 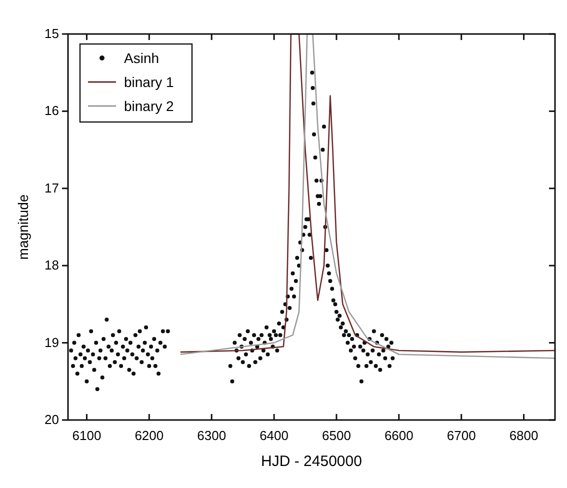 I want to click on x-tick-label: 6600, so click(x=399, y=435).